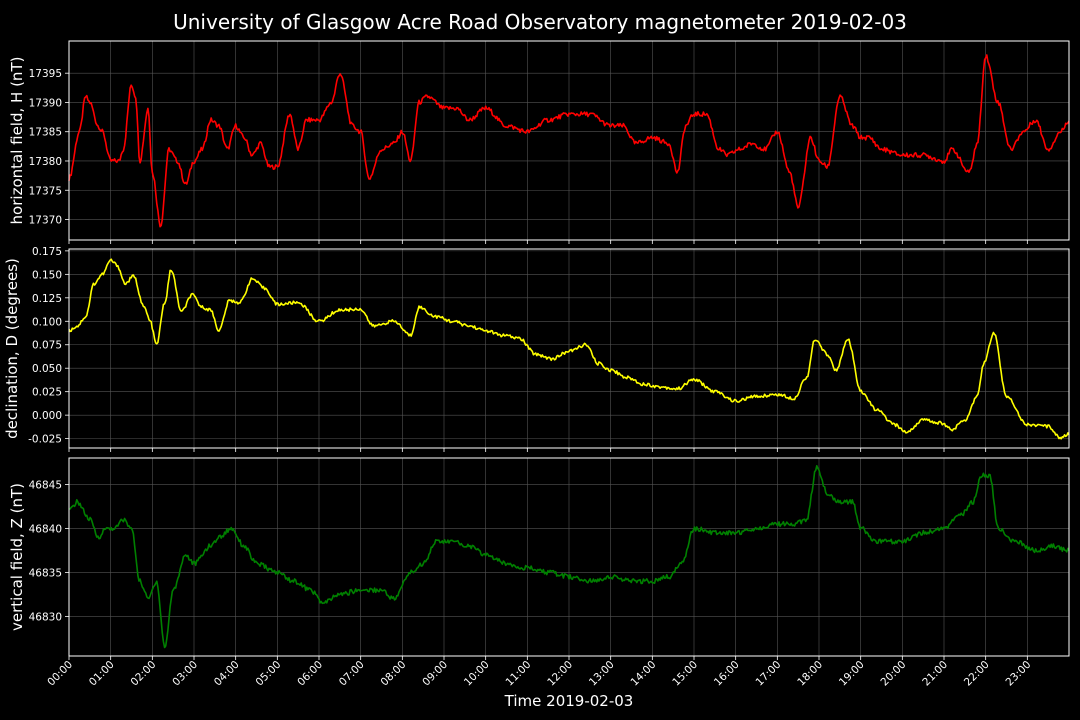 The width and height of the screenshot is (1080, 720). What do you see at coordinates (45, 221) in the screenshot?
I see `y-tick-label: 17370` at bounding box center [45, 221].